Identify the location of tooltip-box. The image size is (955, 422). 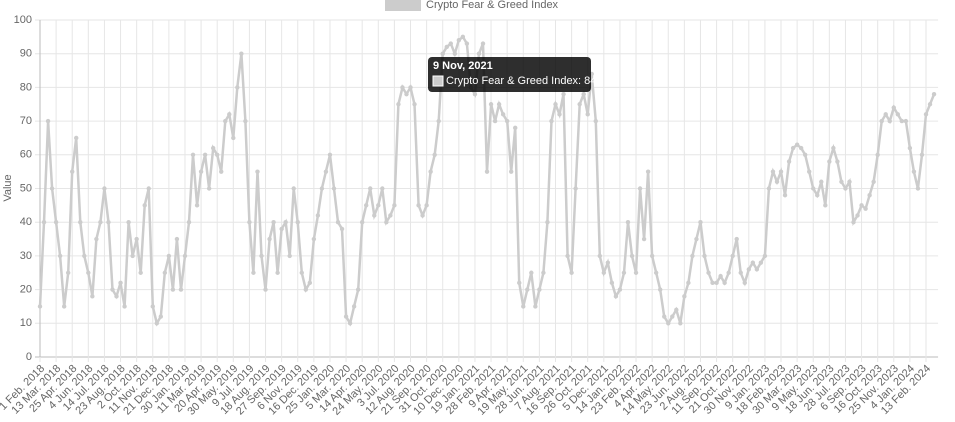
(509, 74).